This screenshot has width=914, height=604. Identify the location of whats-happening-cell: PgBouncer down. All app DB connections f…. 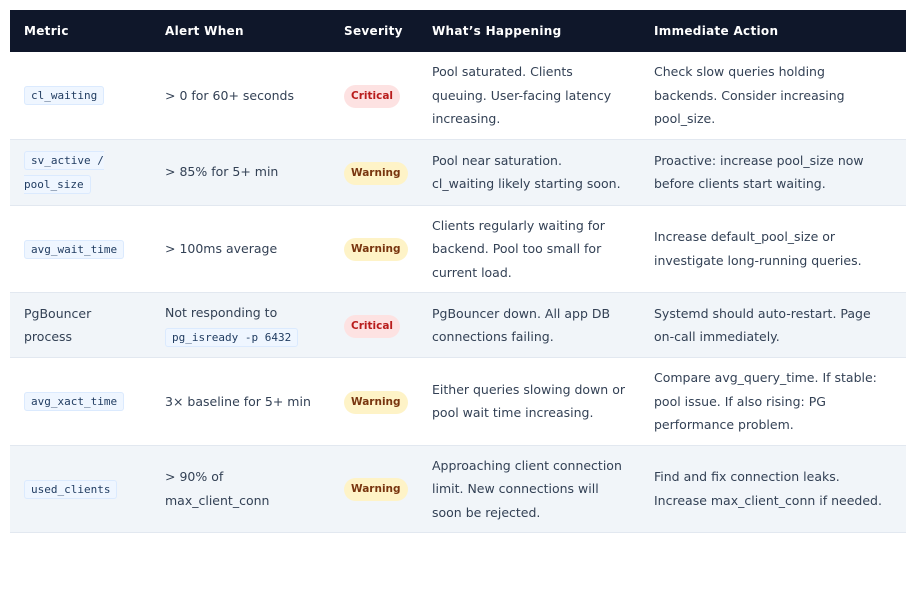
(529, 325).